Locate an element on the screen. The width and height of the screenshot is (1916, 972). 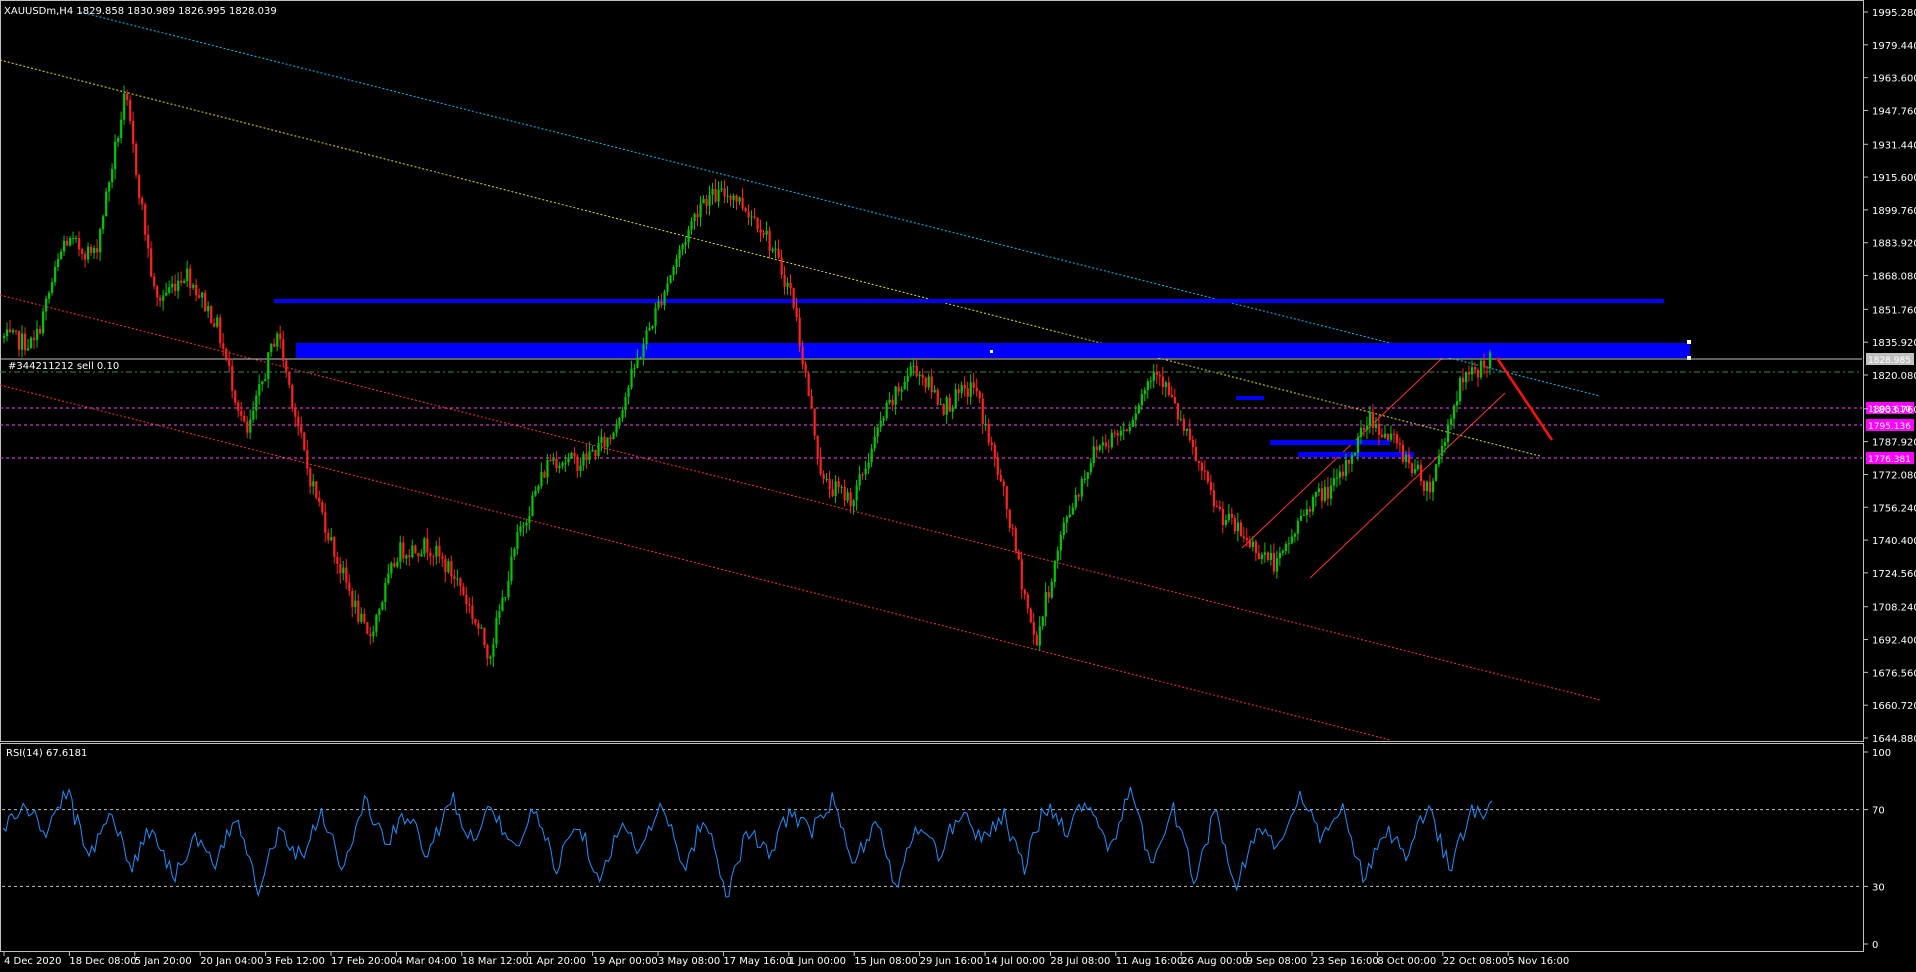
price-tick-label: 1979.440 is located at coordinates (1894, 46).